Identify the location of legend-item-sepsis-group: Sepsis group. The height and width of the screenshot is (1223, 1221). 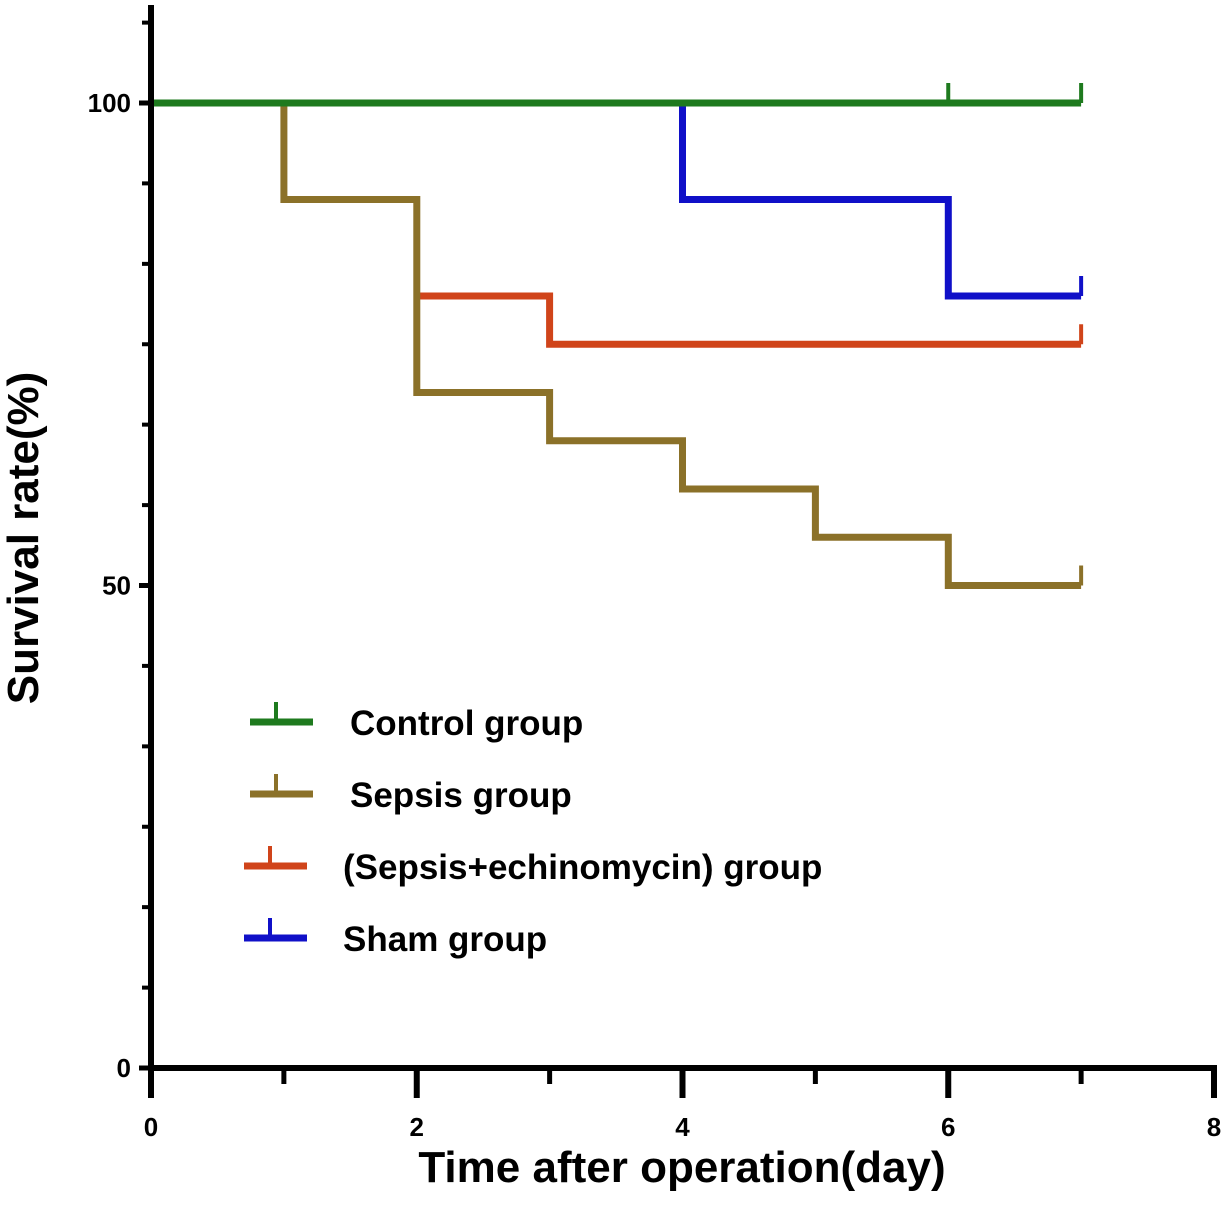
(411, 794).